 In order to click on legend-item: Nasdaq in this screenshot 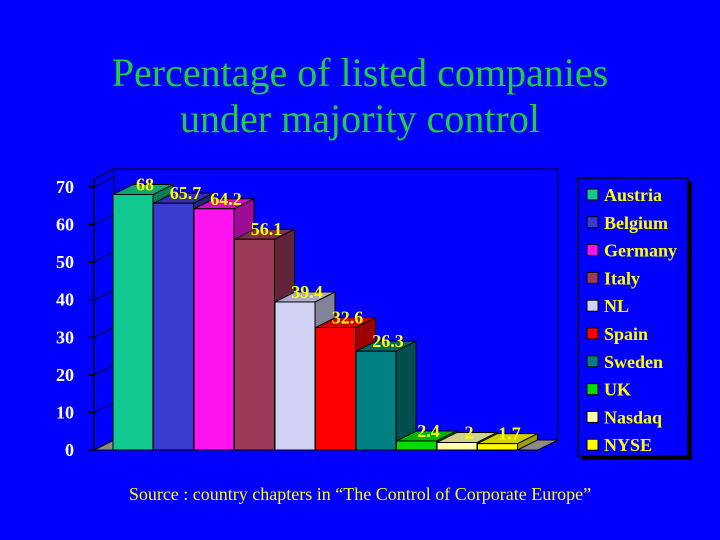, I will do `click(624, 417)`.